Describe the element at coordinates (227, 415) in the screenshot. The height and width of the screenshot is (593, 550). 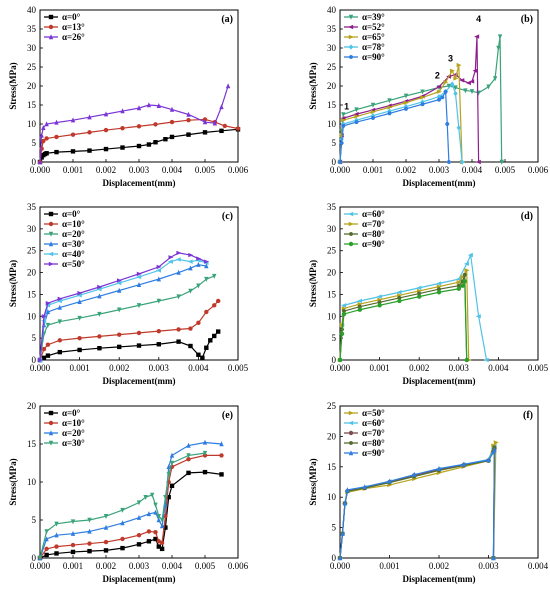
I see `panel-label: (e)` at that location.